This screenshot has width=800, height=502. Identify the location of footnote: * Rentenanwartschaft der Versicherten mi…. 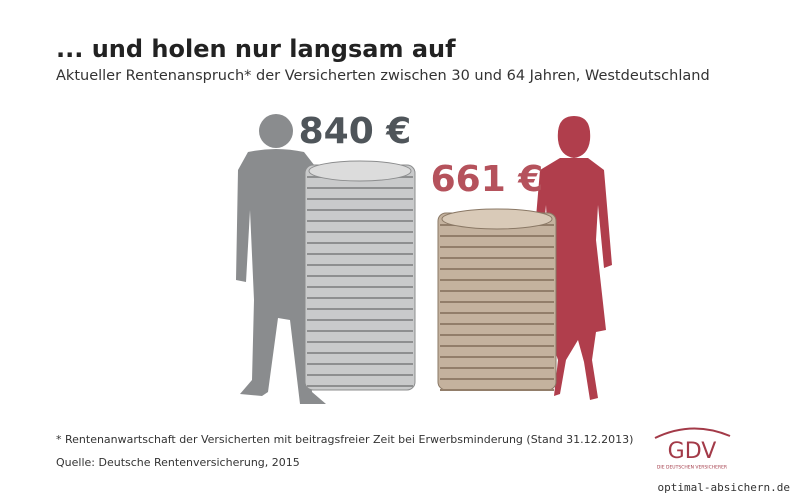
(344, 439).